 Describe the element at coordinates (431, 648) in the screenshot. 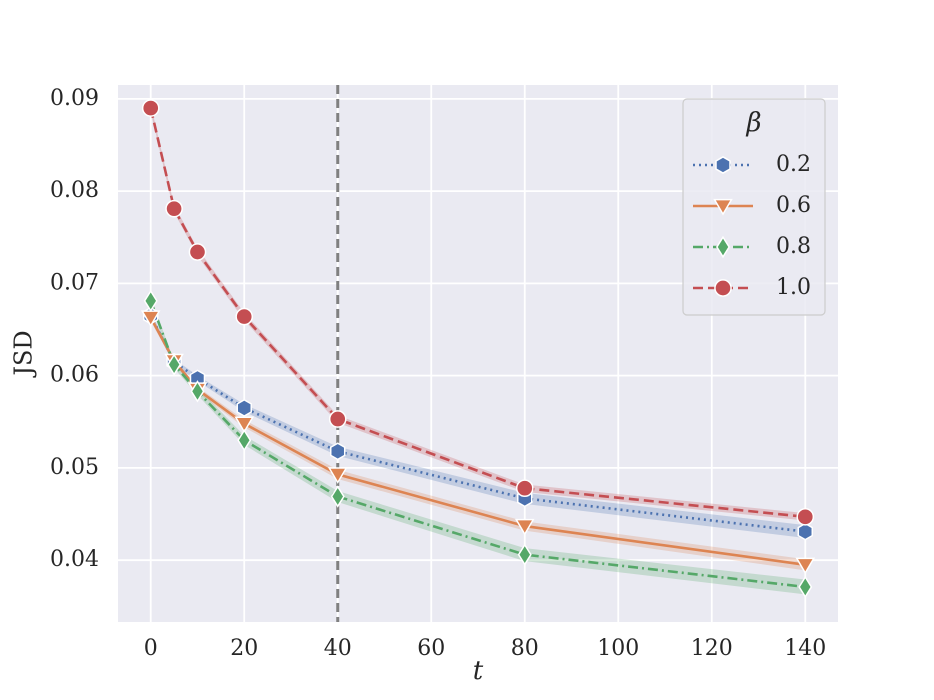

I see `x-tick-label: 60` at that location.